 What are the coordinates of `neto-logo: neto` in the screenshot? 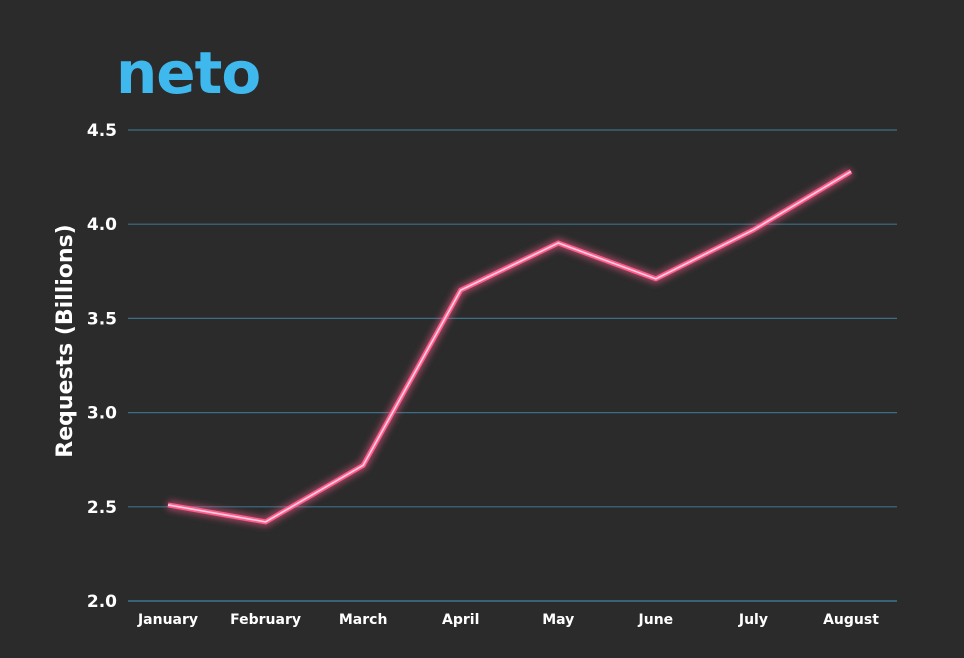 It's located at (188, 73).